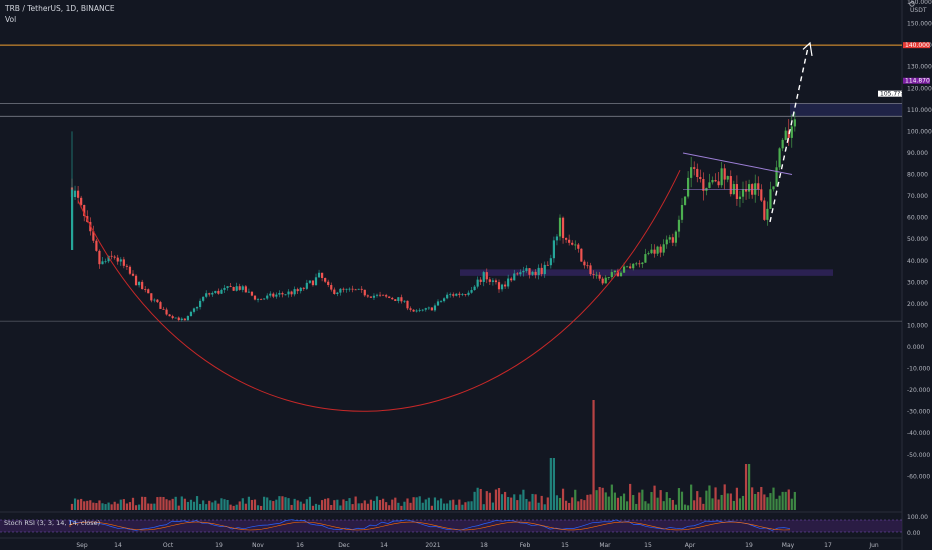 Image resolution: width=932 pixels, height=550 pixels. I want to click on x-tick-label: Apr, so click(690, 545).